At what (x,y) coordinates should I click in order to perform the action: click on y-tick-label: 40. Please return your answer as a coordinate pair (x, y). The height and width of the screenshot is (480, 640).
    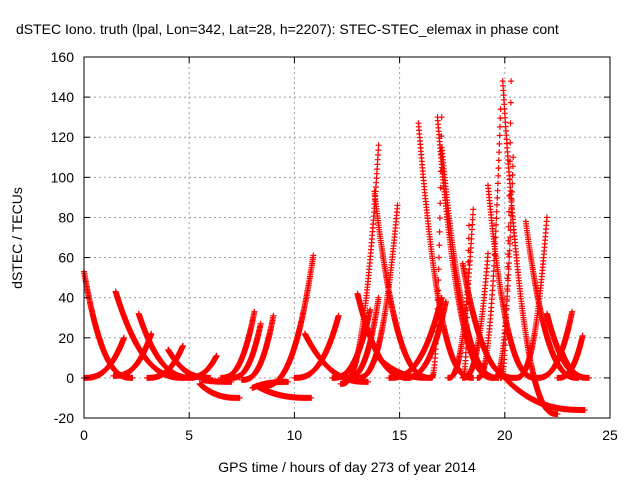
    Looking at the image, I should click on (66, 298).